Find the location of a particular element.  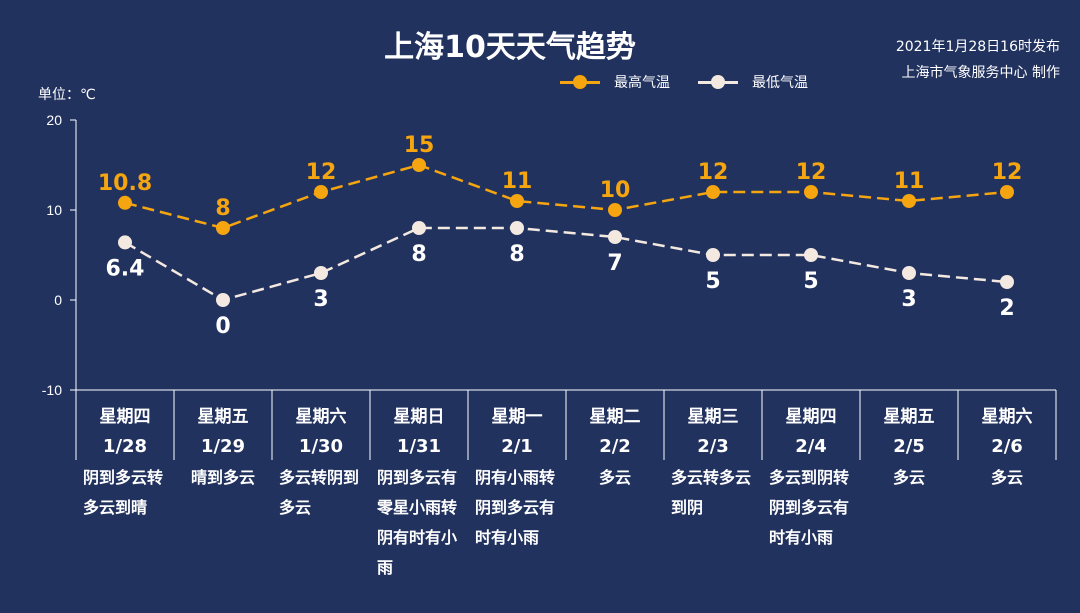

weather-description: 阴到多云有零星小雨转阴有时有小雨 is located at coordinates (419, 523).